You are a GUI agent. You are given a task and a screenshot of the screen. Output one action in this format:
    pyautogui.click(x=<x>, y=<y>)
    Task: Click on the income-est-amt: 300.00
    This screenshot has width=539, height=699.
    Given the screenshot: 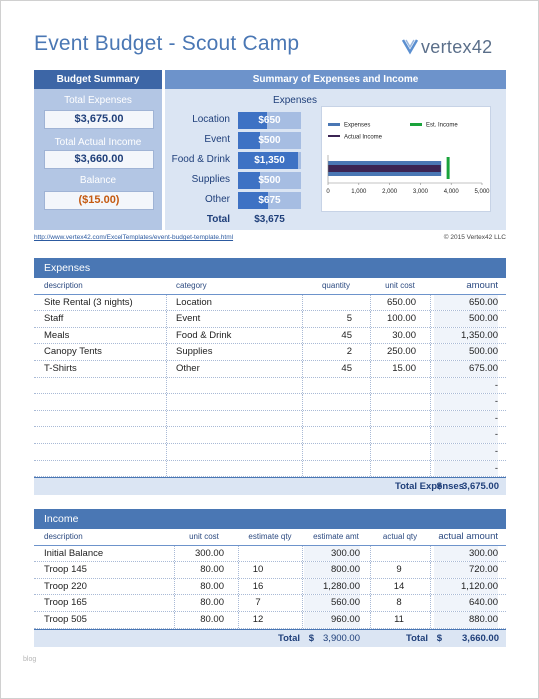 What is the action you would take?
    pyautogui.click(x=332, y=553)
    